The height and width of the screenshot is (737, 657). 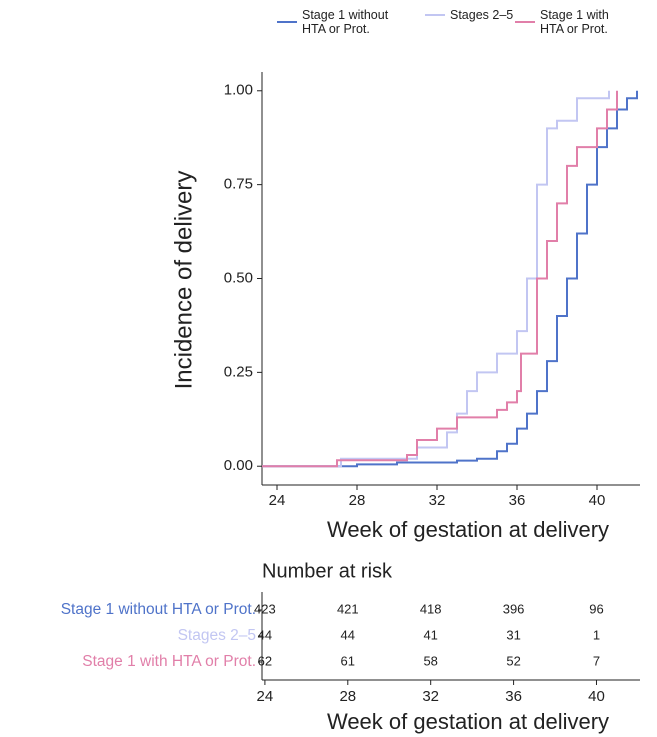 I want to click on legend-label: Stage 1 with HTA or Prot., so click(x=574, y=22).